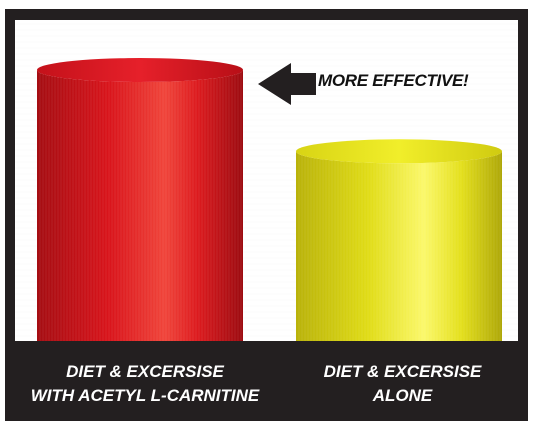 This screenshot has width=533, height=426. What do you see at coordinates (140, 70) in the screenshot?
I see `bar-1-top` at bounding box center [140, 70].